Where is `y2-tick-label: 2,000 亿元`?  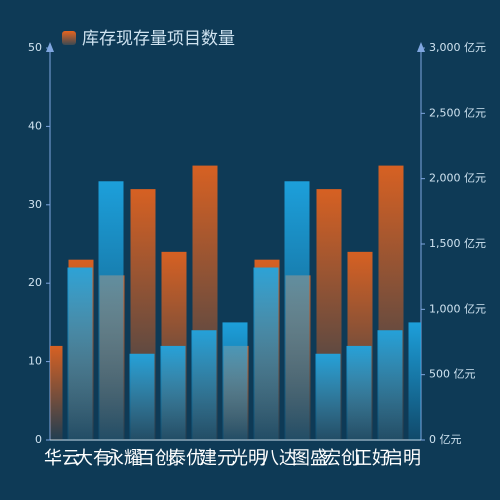
y2-tick-label: 2,000 亿元 is located at coordinates (457, 178).